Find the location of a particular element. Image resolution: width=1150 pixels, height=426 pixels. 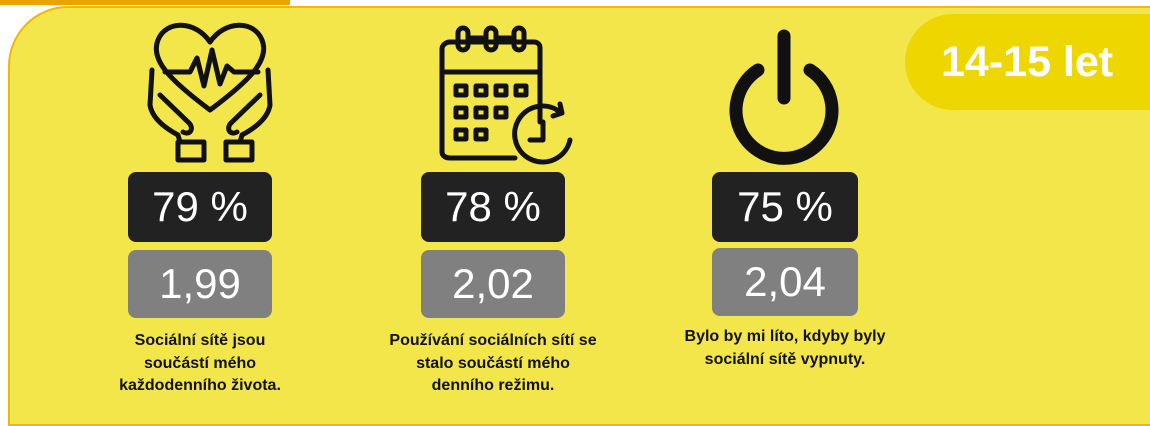

percent-box: 78 % is located at coordinates (493, 207).